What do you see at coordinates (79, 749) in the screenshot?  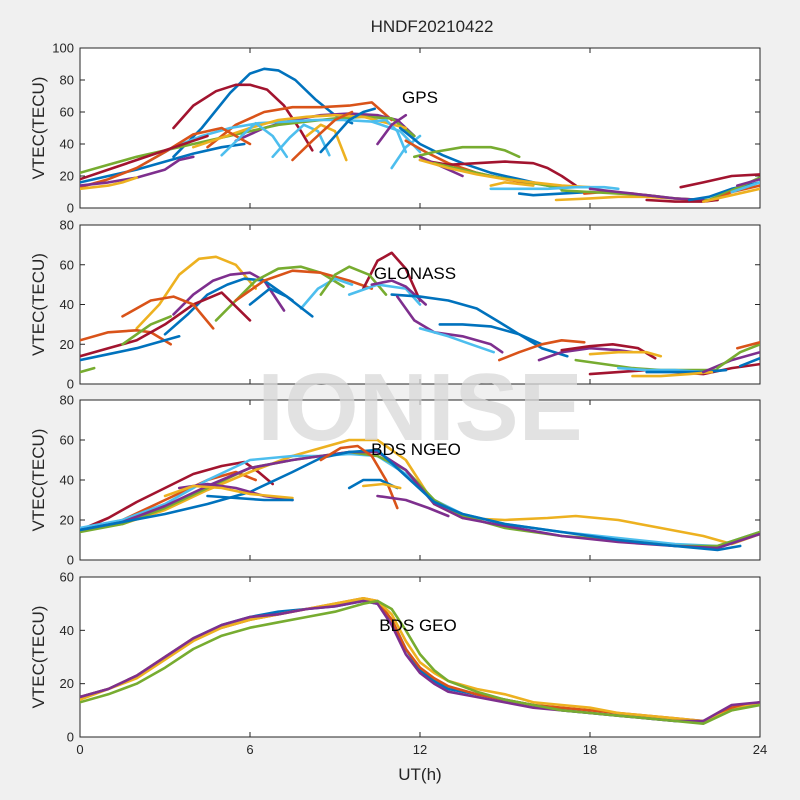 I see `x-tick-label: 0` at bounding box center [79, 749].